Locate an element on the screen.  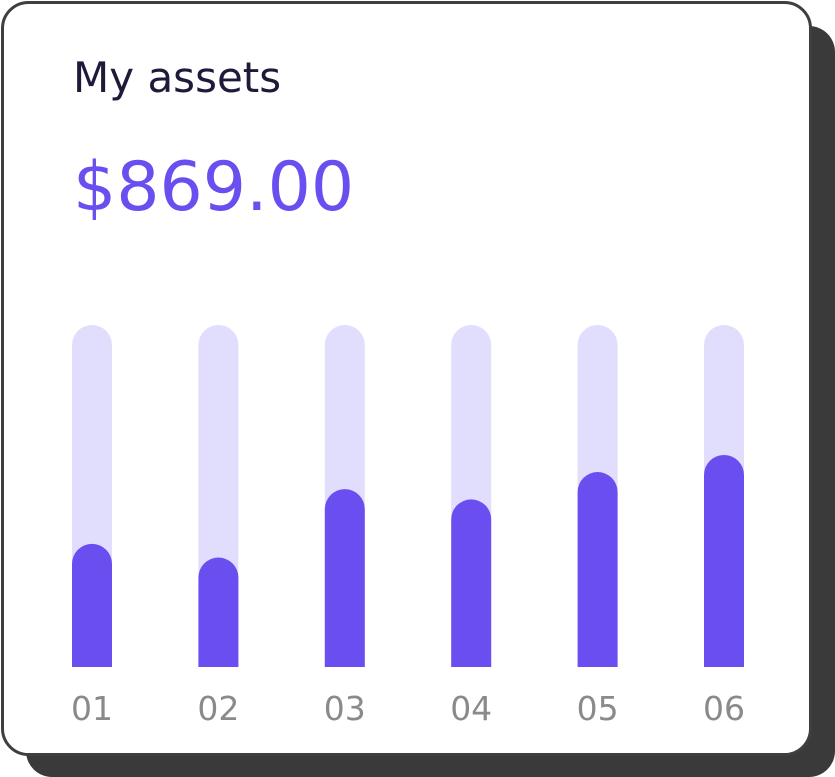
x-tick-label: 01 is located at coordinates (92, 708).